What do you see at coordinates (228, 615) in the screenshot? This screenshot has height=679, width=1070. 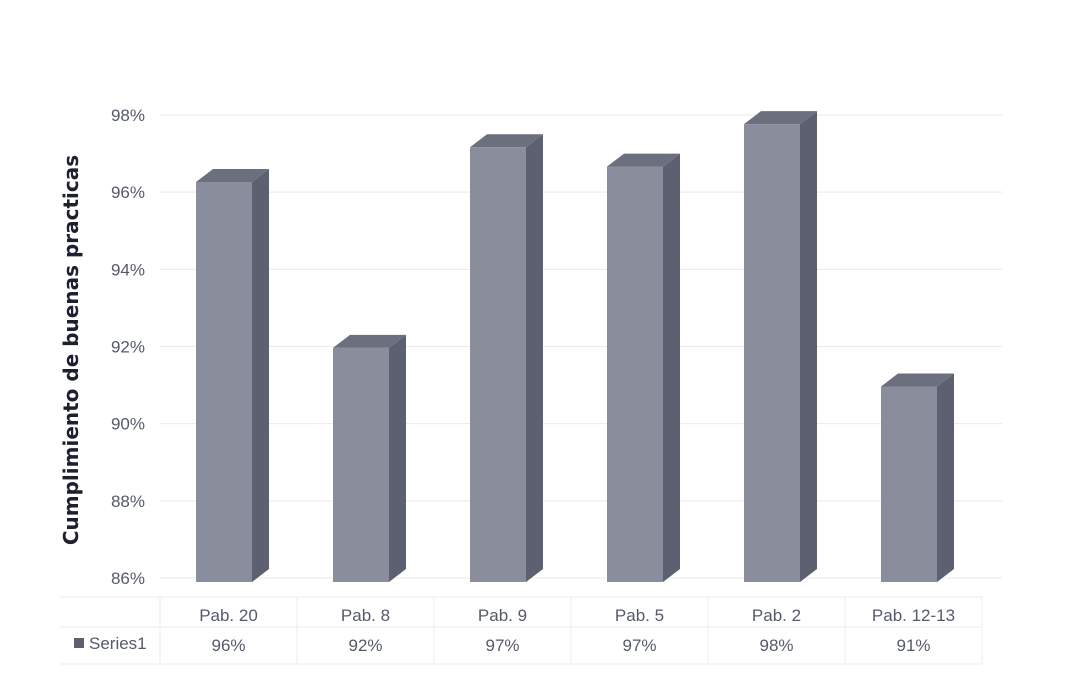 I see `x-category-label: Pab. 20` at bounding box center [228, 615].